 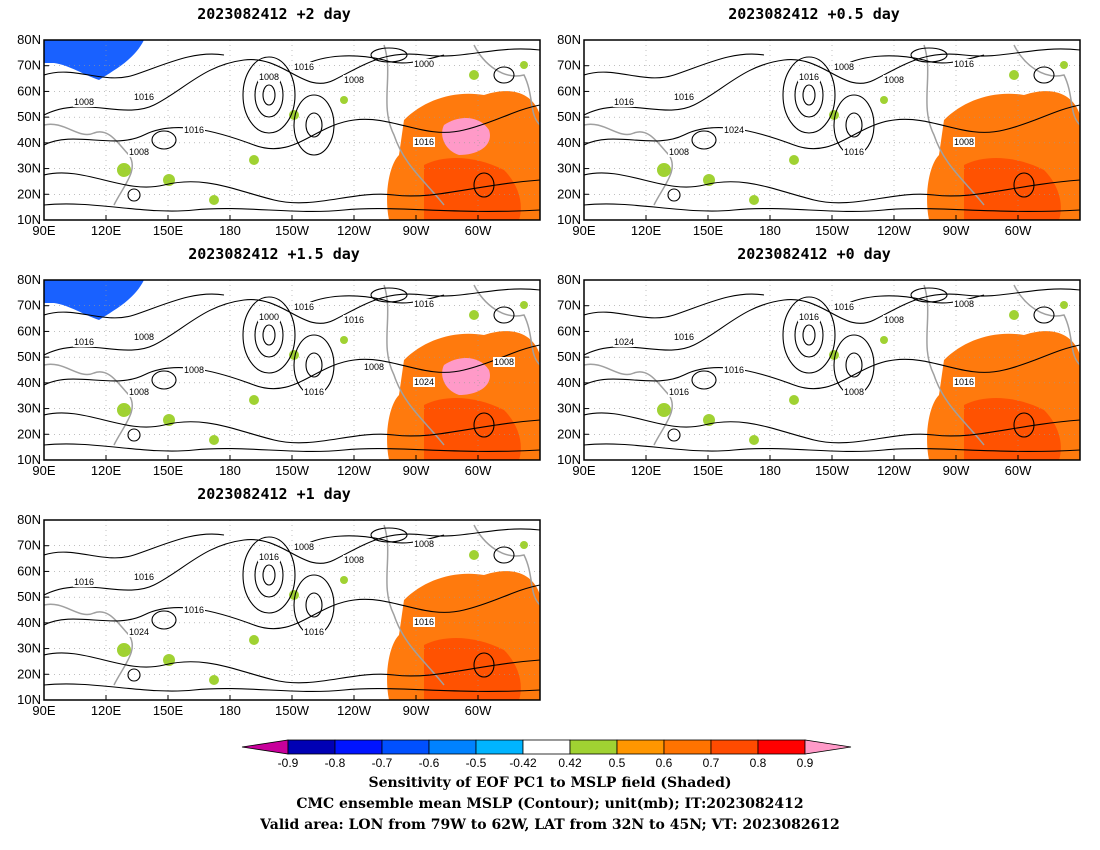 I want to click on lat-tick-label: 60N, so click(x=29, y=330).